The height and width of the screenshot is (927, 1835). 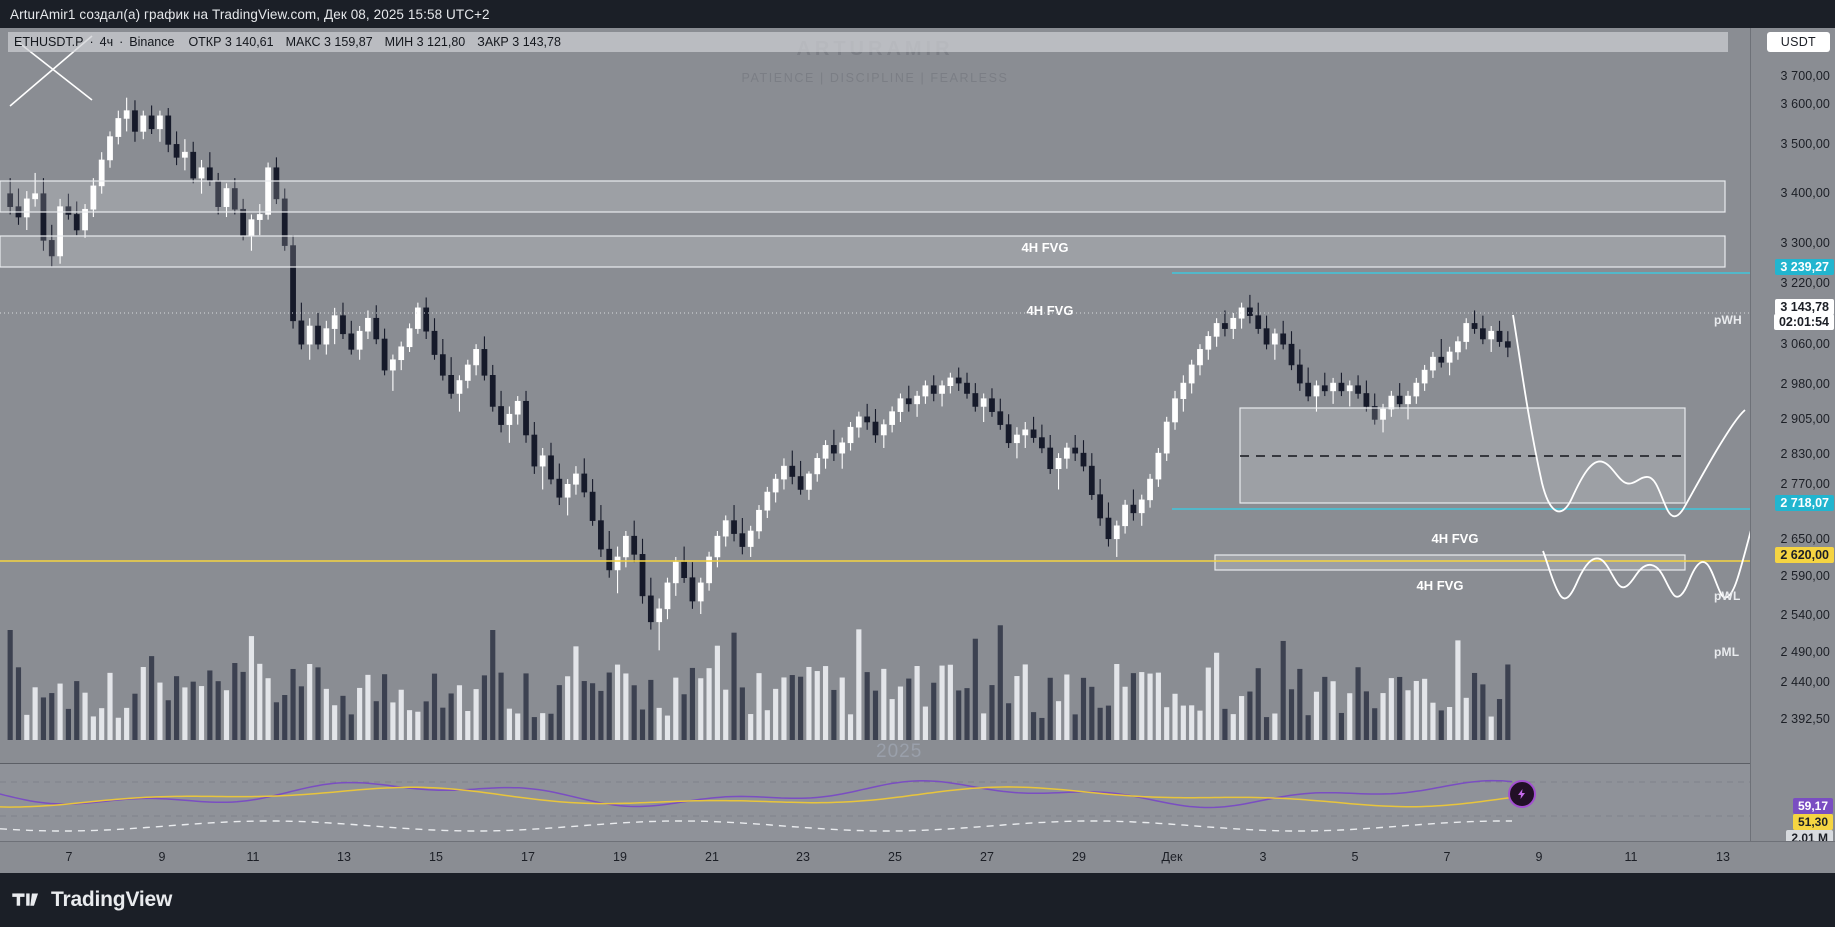 What do you see at coordinates (875, 802) in the screenshot?
I see `oscillator-pane` at bounding box center [875, 802].